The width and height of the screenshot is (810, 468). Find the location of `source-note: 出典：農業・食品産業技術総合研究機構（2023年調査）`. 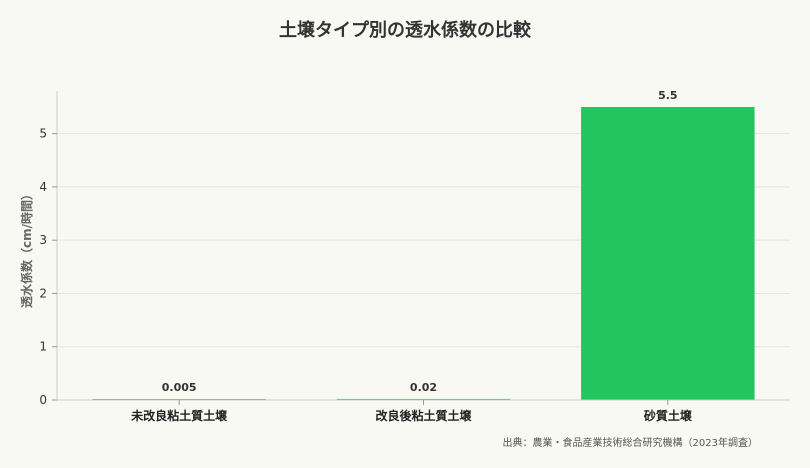

source-note: 出典：農業・食品産業技術総合研究機構（2023年調査） is located at coordinates (630, 442).